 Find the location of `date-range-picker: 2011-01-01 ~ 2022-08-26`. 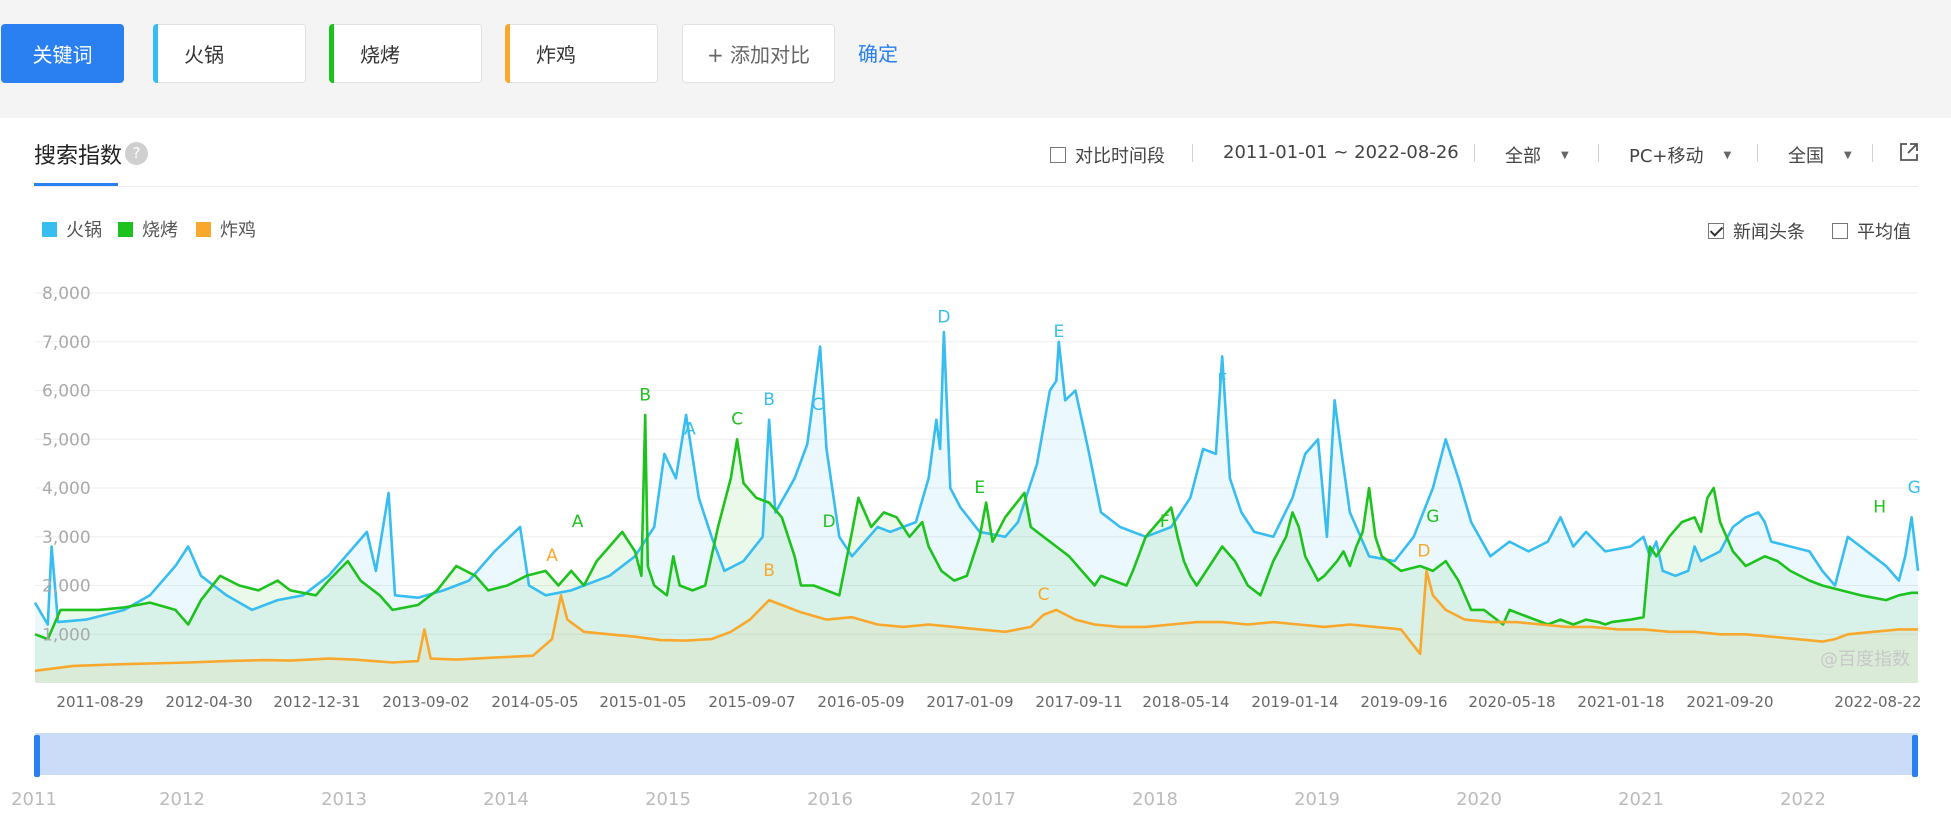

date-range-picker: 2011-01-01 ~ 2022-08-26 is located at coordinates (1341, 152).